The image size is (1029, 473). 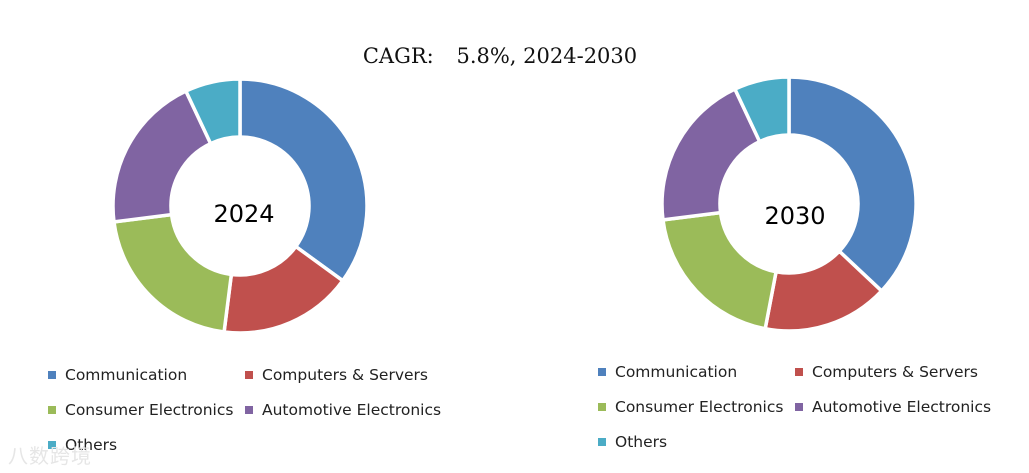 I want to click on legend-item-2024-communication: Communication, so click(x=117, y=375).